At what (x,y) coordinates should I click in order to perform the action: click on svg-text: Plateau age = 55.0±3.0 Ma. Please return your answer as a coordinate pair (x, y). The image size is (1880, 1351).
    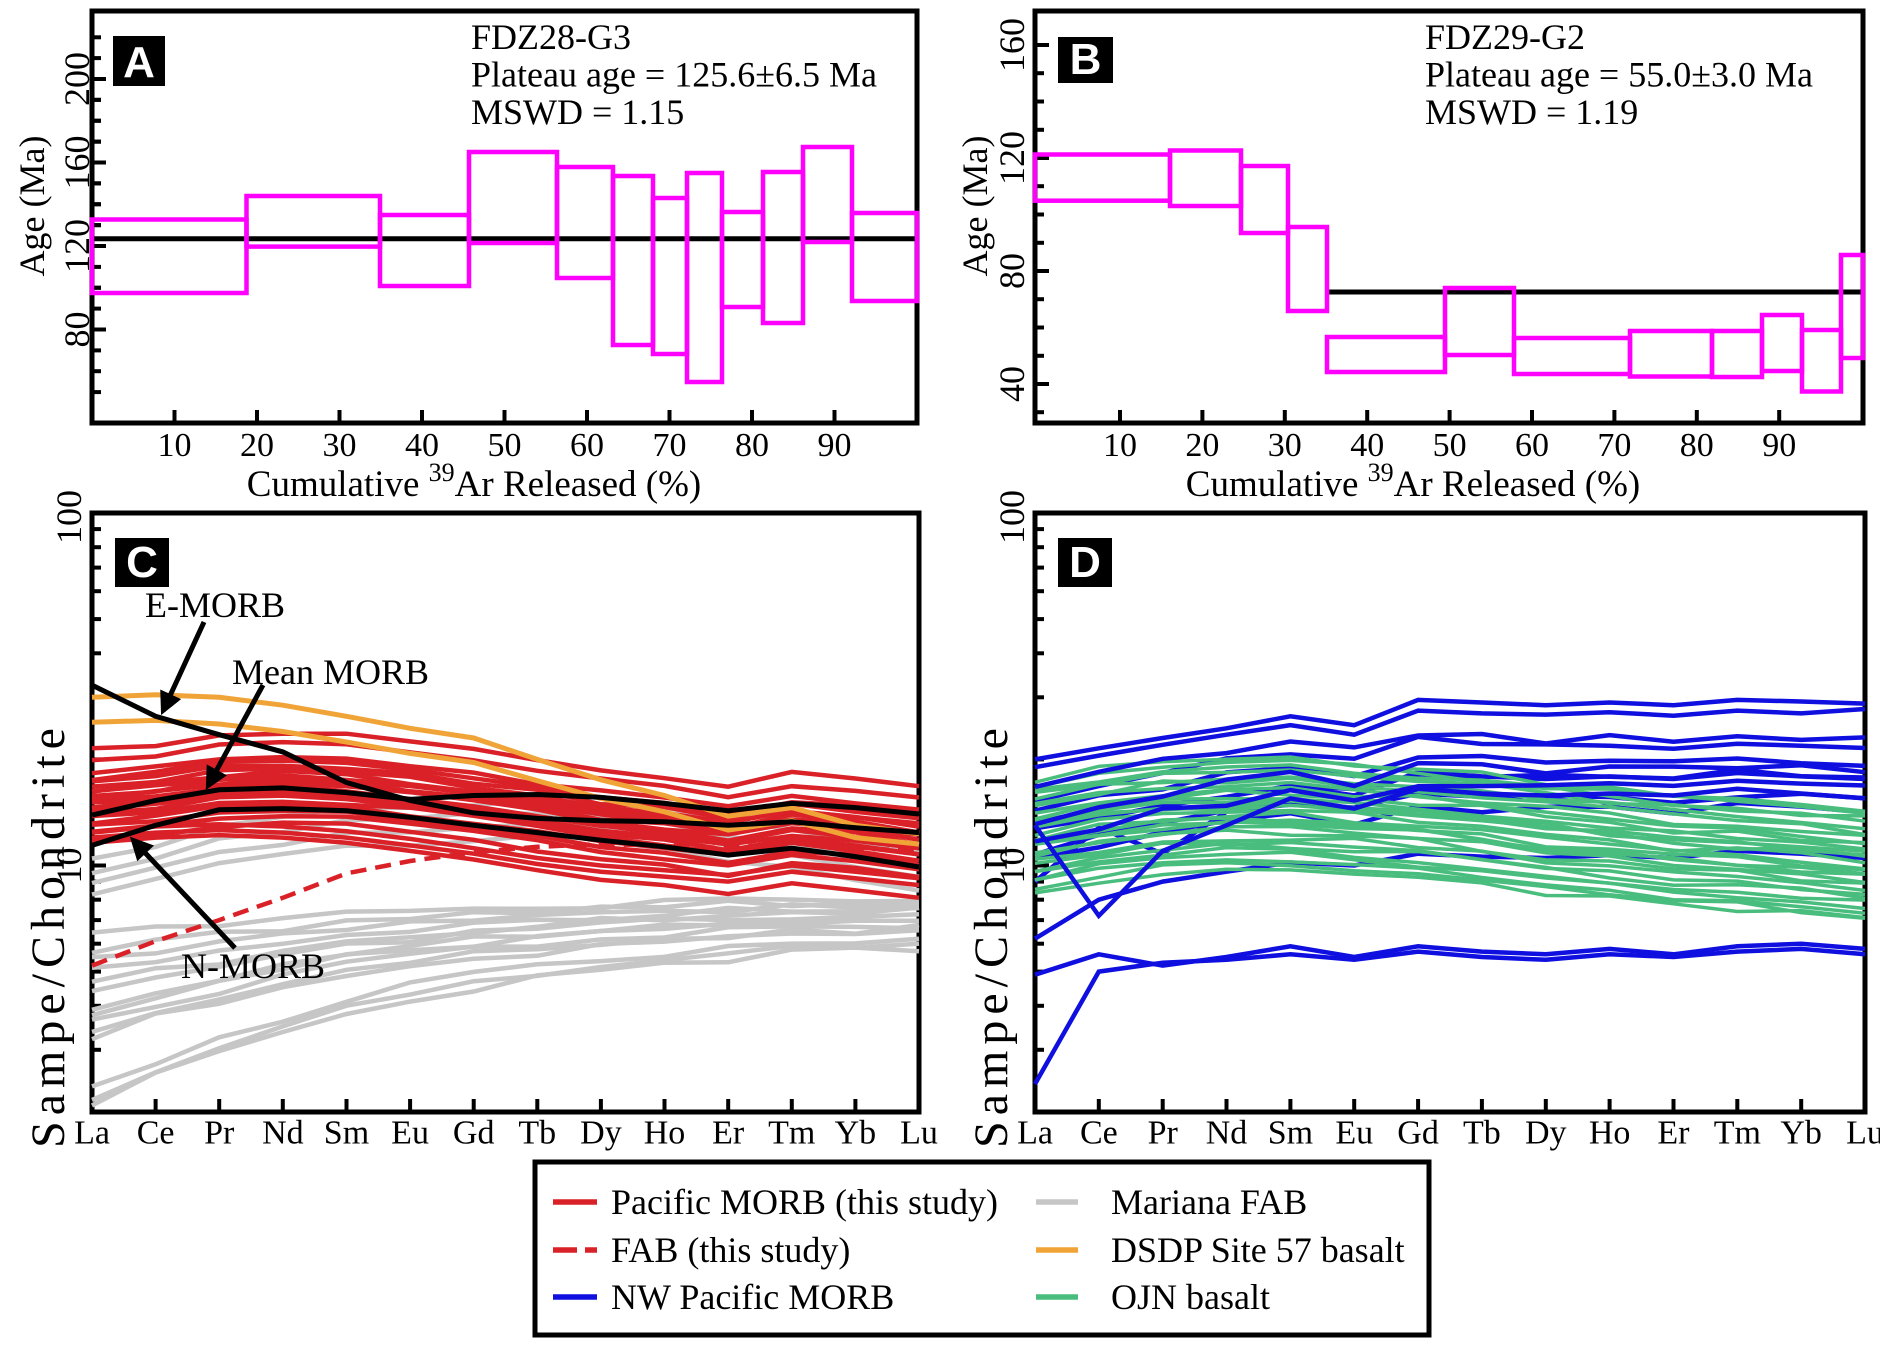
    Looking at the image, I should click on (1619, 74).